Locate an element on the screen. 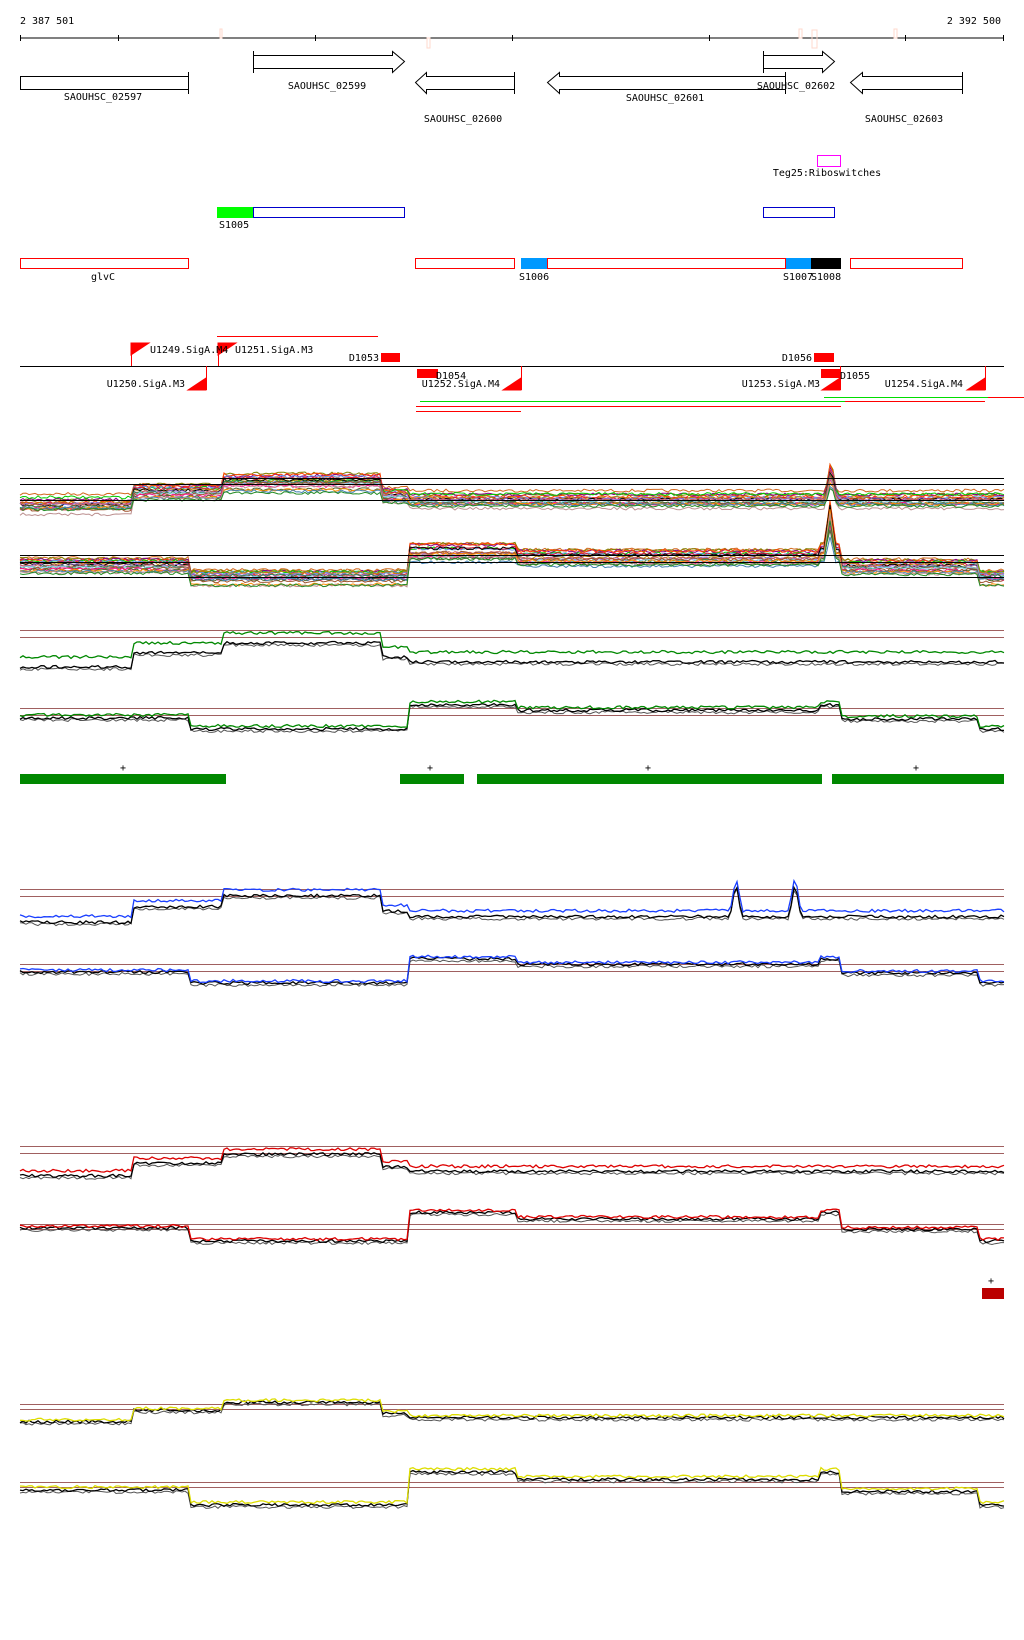 This screenshot has width=1024, height=1640. gene-label: SAOUHSC_02600 is located at coordinates (463, 119).